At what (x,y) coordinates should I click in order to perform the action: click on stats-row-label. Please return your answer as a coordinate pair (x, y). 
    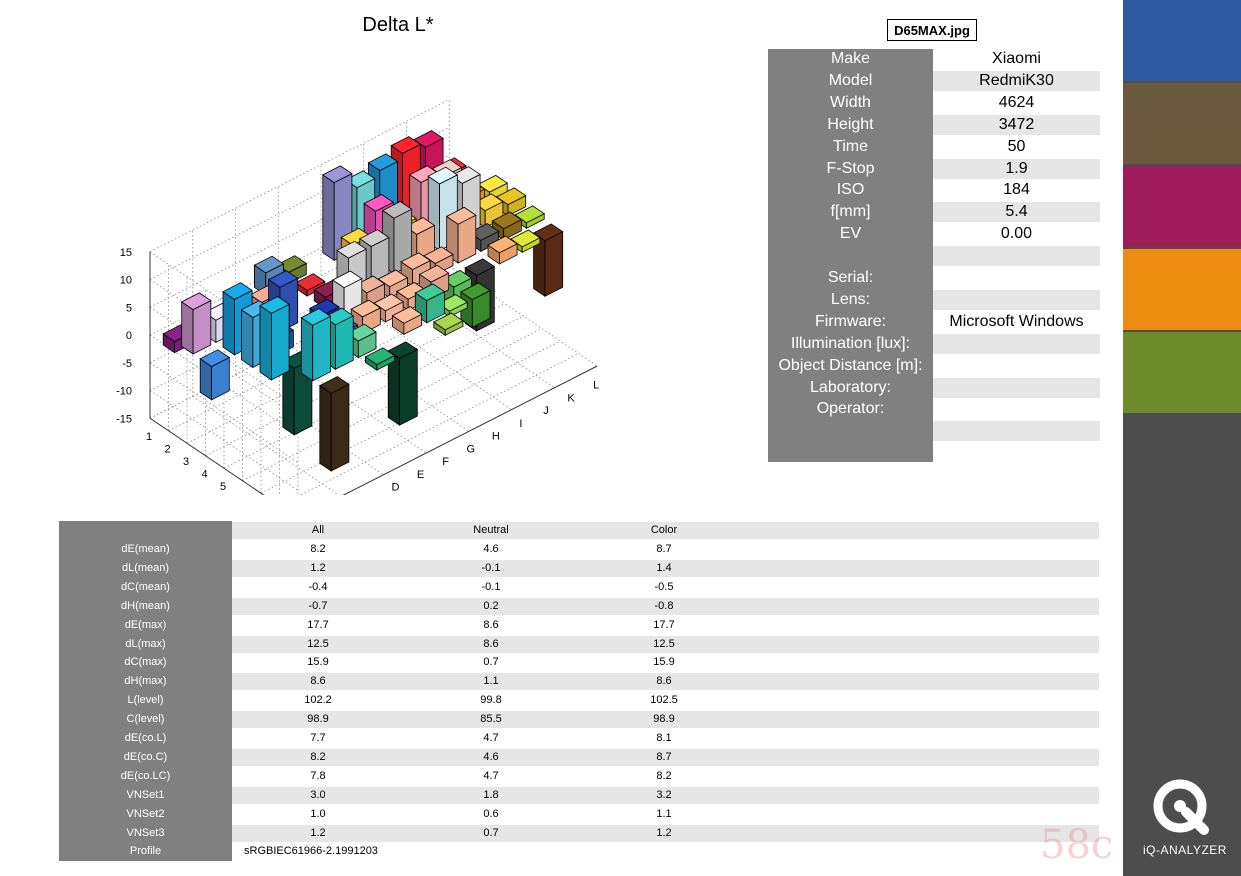
    Looking at the image, I should click on (145, 530).